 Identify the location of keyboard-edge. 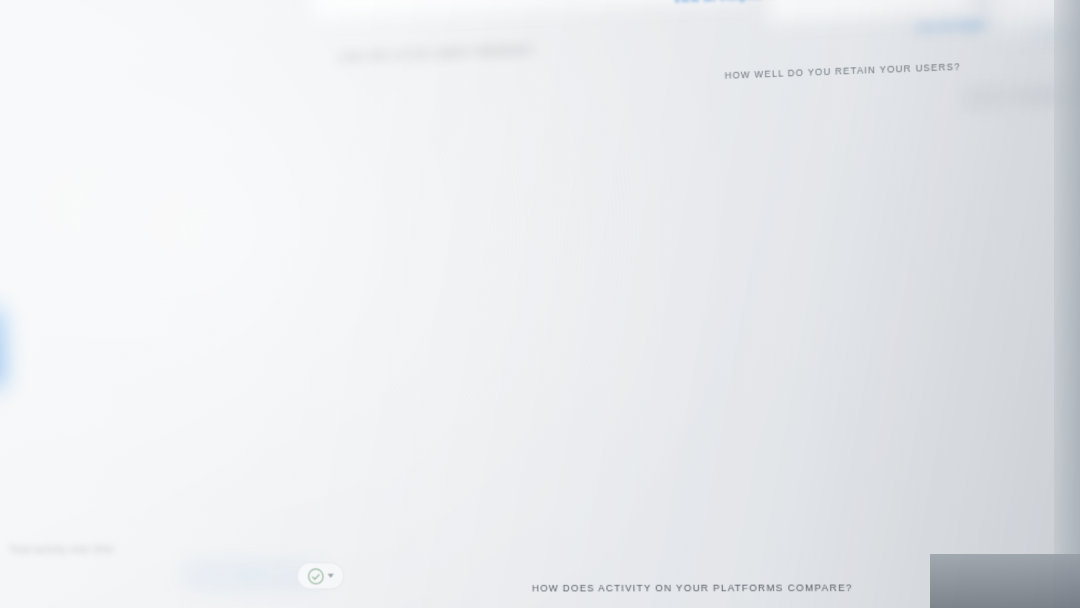
(1005, 581).